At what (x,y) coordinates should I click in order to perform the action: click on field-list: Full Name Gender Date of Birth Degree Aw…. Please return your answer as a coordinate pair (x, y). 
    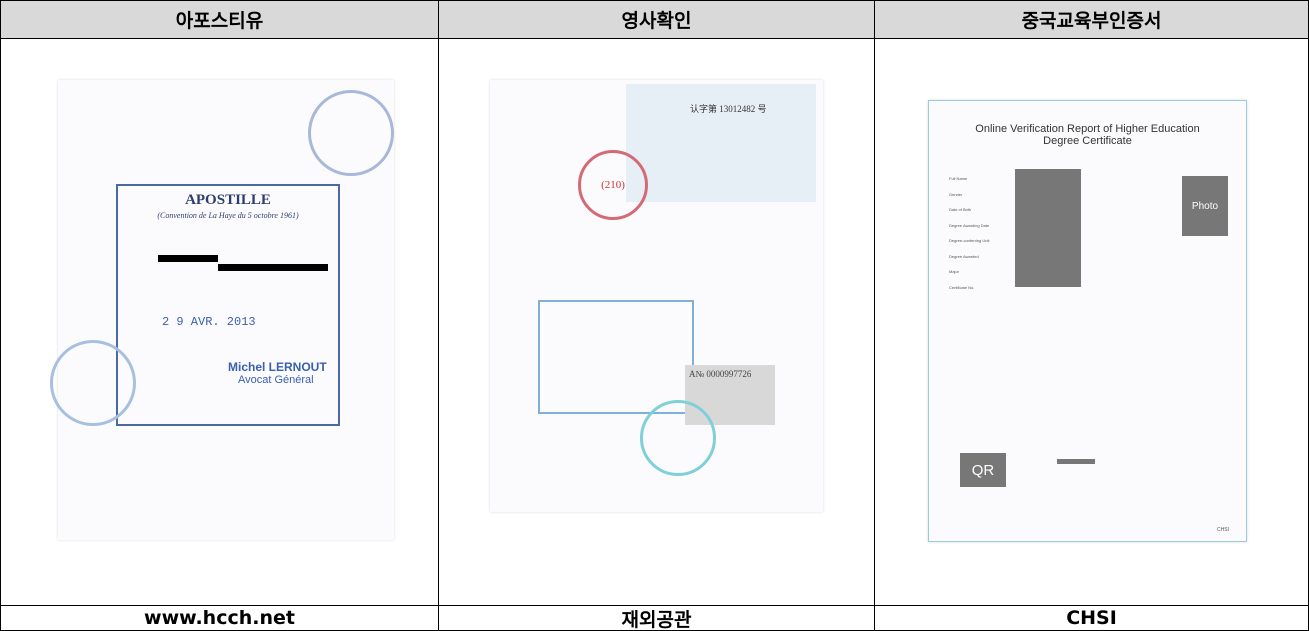
    Looking at the image, I should click on (969, 233).